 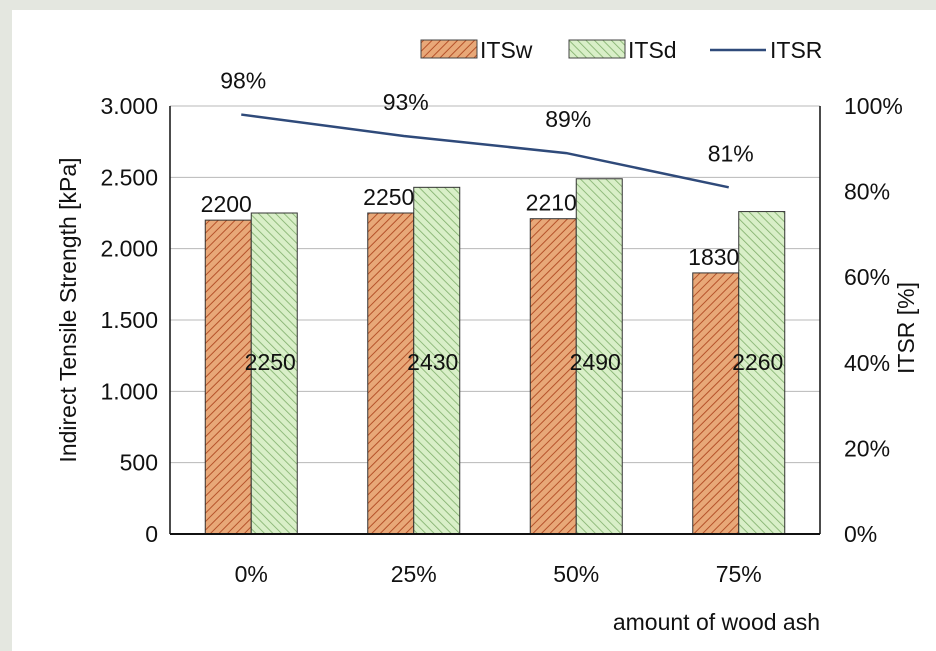 What do you see at coordinates (68, 309) in the screenshot?
I see `y-axis-title: Indirect Tensile Strength [kPa]` at bounding box center [68, 309].